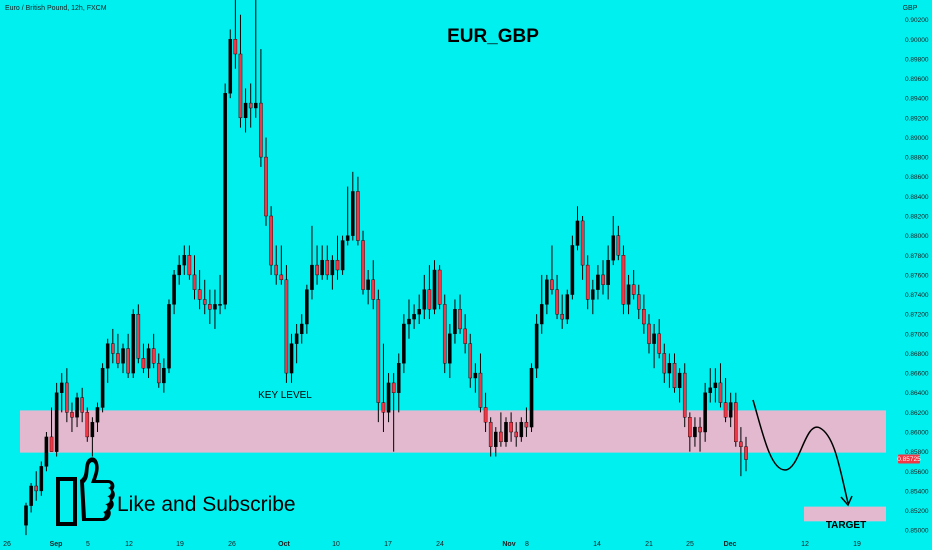  I want to click on time-tick-label: 19, so click(180, 544).